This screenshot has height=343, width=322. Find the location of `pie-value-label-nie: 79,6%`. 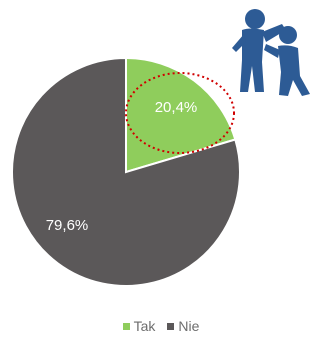

pie-value-label-nie: 79,6% is located at coordinates (67, 225).